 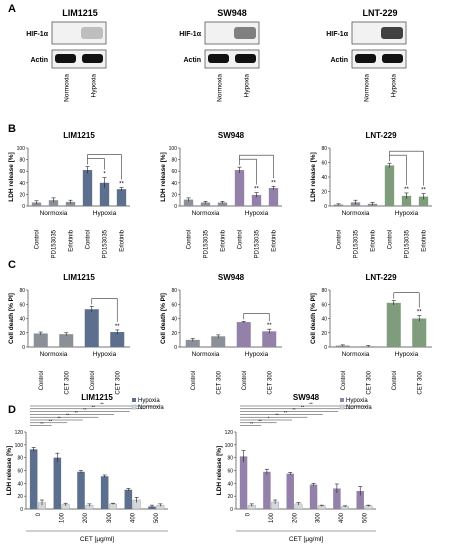 What do you see at coordinates (12, 9) in the screenshot?
I see `panel-label: A` at bounding box center [12, 9].